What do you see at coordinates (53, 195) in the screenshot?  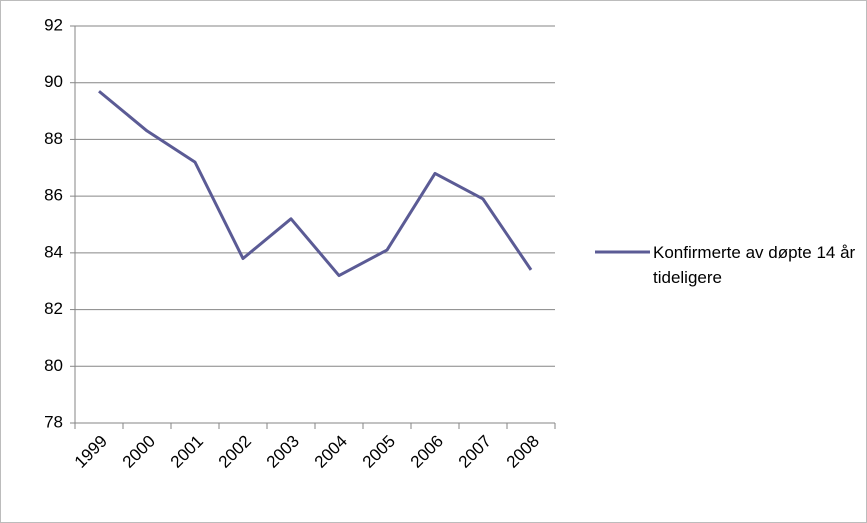 I see `y-tick-label: 86` at bounding box center [53, 195].